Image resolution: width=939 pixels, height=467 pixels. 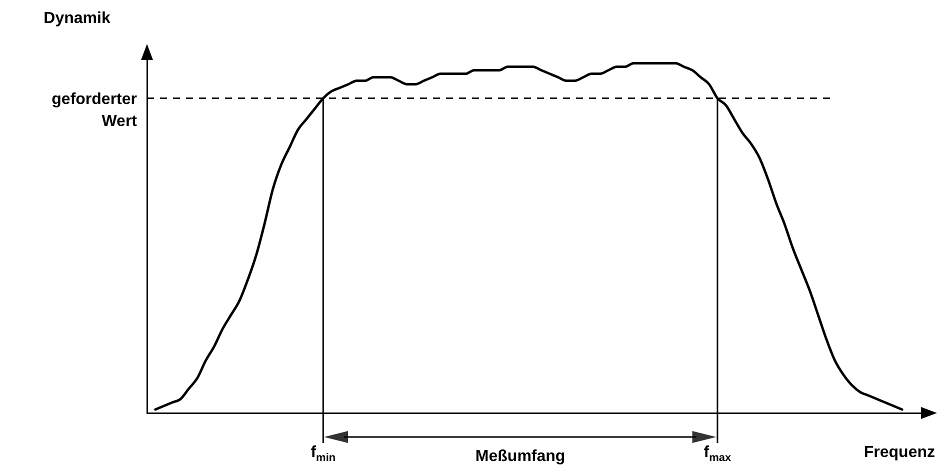 What do you see at coordinates (95, 110) in the screenshot?
I see `ref-line-label: geforderter Wert` at bounding box center [95, 110].